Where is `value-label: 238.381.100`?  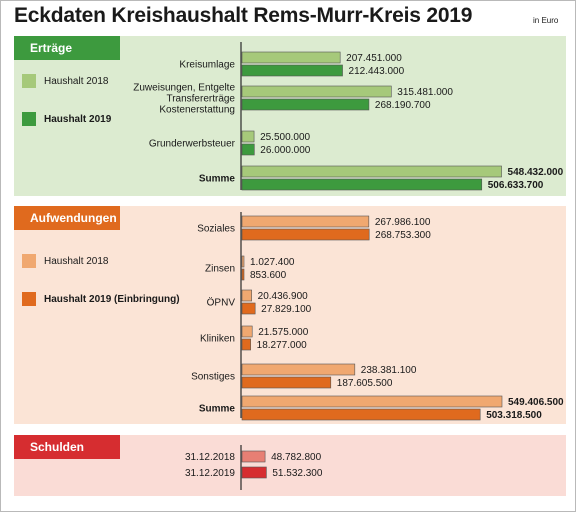
value-label: 238.381.100 is located at coordinates (389, 370).